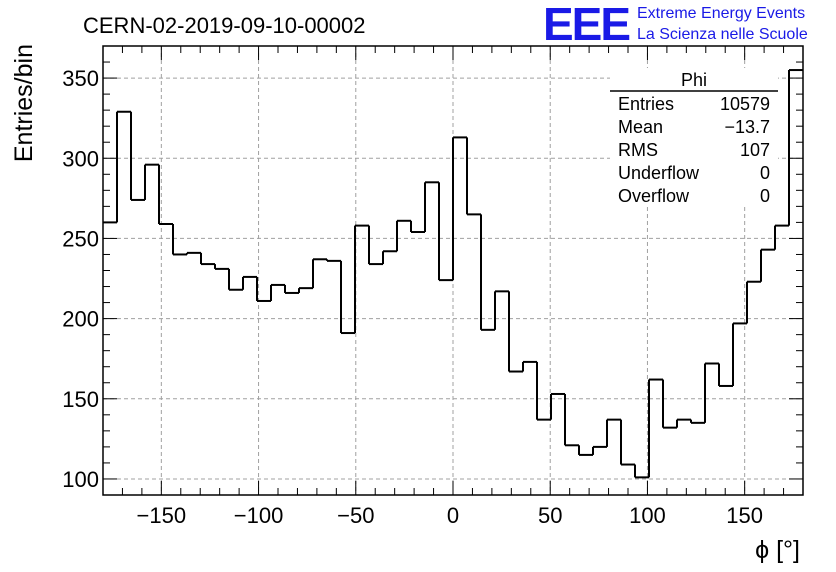 The height and width of the screenshot is (572, 836). Describe the element at coordinates (80, 78) in the screenshot. I see `y-tick-label: 350` at that location.